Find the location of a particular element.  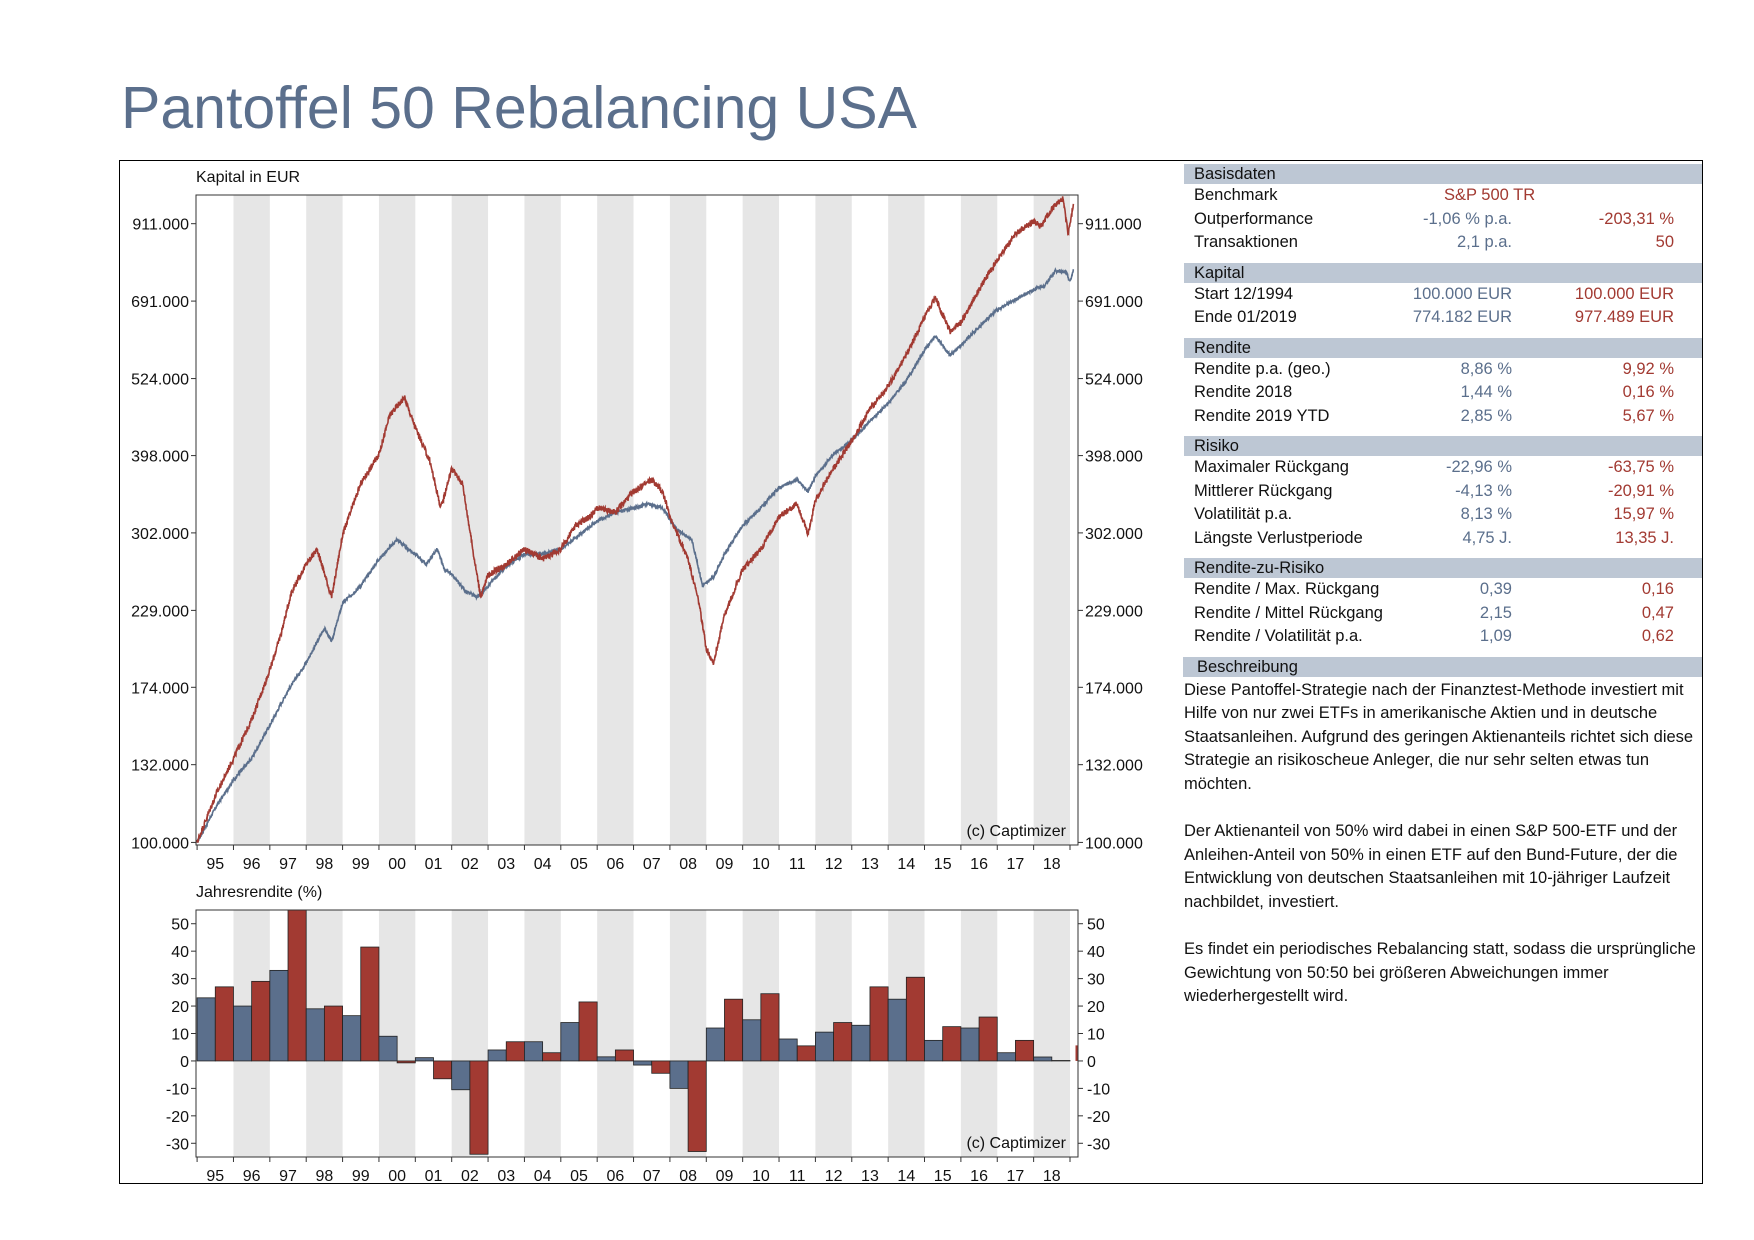

y-tick-label: 174.000 is located at coordinates (1114, 688).